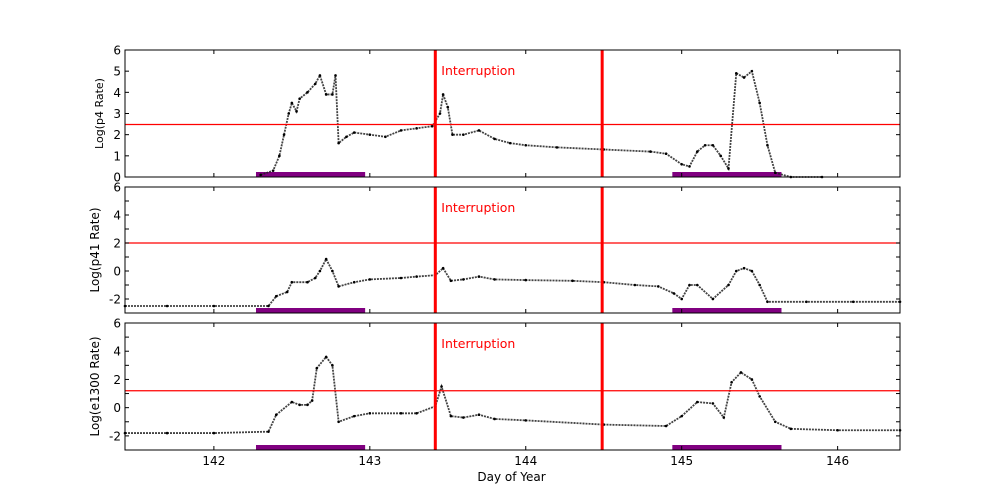 The height and width of the screenshot is (504, 1000). I want to click on data-series-line, so click(541, 123).